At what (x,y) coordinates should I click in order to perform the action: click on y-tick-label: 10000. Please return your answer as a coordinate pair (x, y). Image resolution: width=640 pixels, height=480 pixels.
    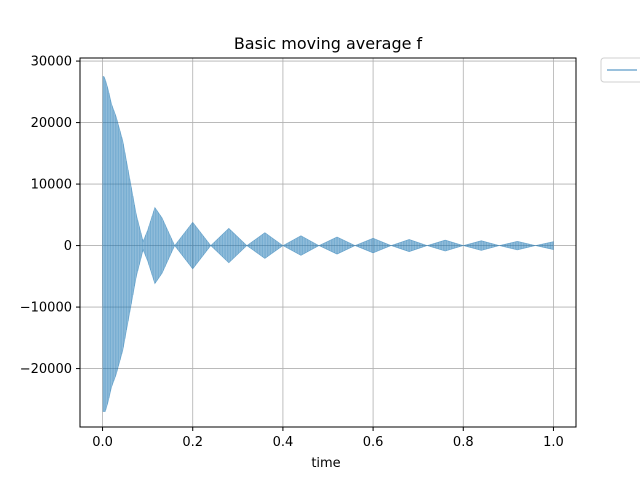
    Looking at the image, I should click on (51, 185).